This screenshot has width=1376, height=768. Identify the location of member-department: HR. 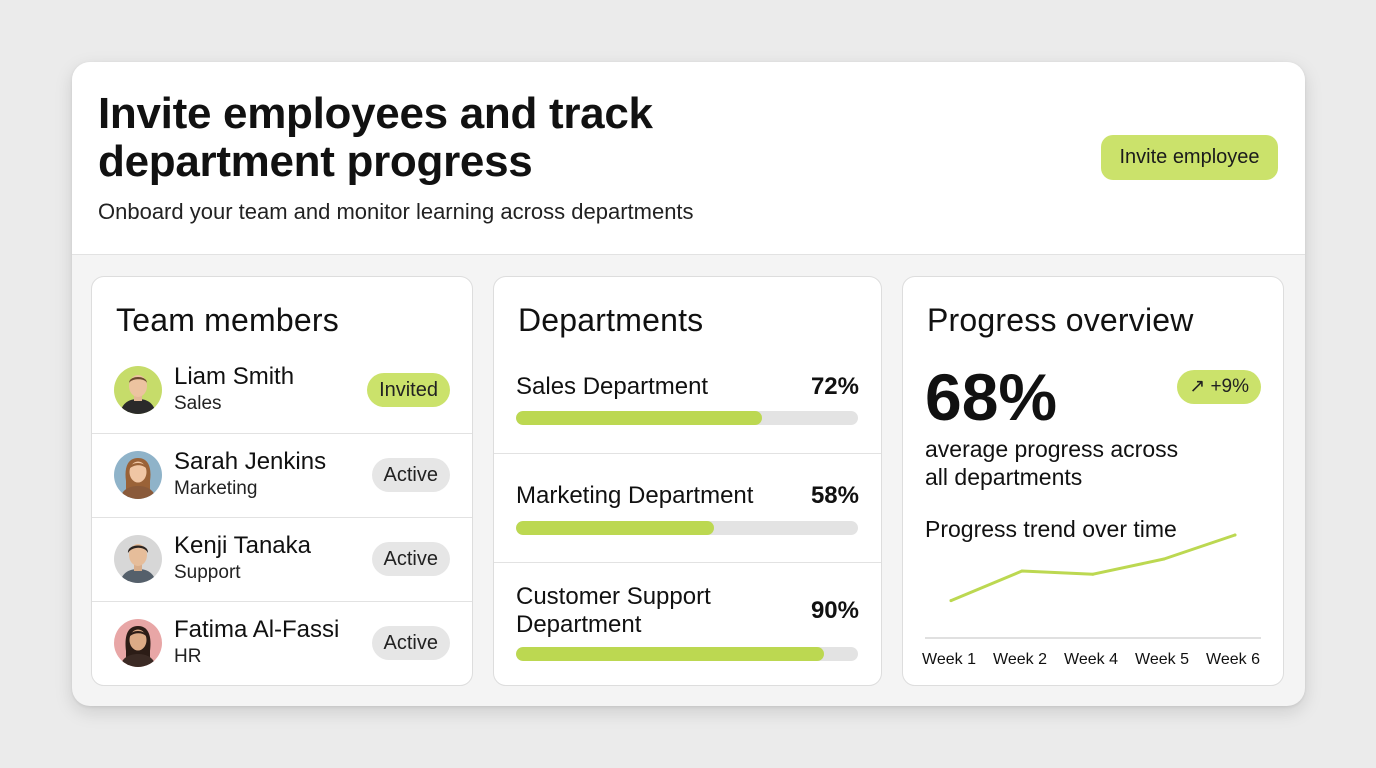
(188, 656).